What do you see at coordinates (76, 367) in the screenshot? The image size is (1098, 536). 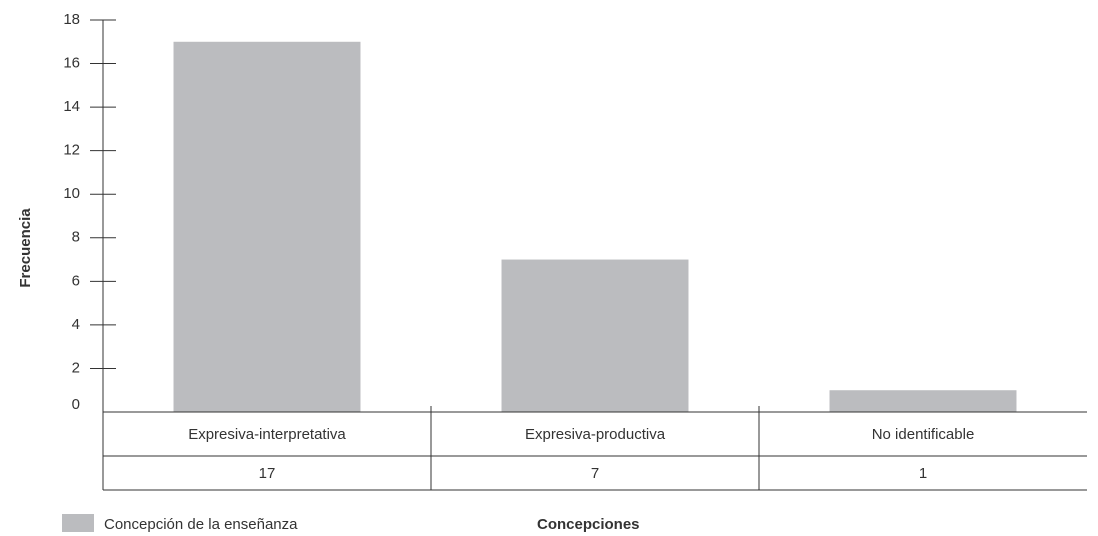 I see `y-tick-label: 2` at bounding box center [76, 367].